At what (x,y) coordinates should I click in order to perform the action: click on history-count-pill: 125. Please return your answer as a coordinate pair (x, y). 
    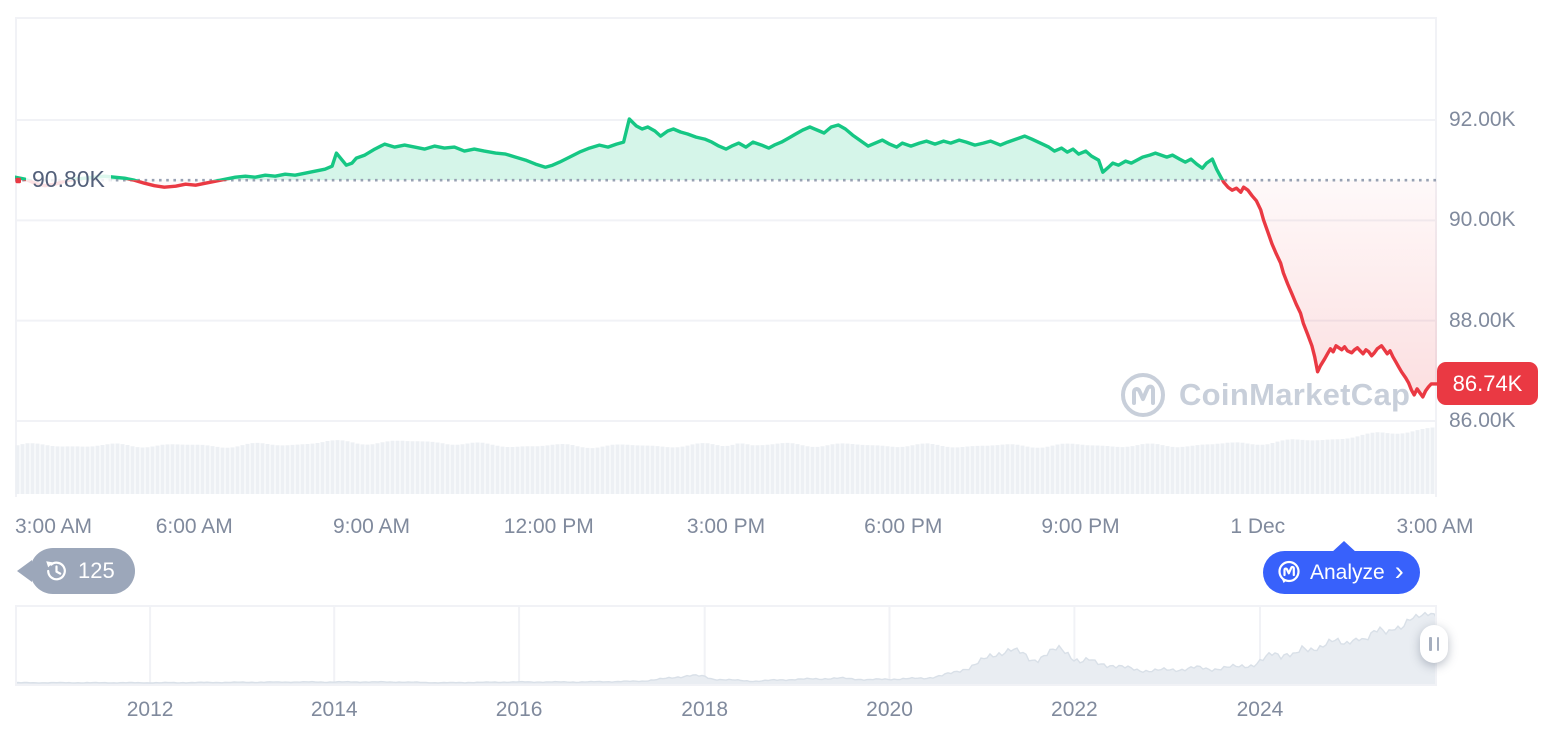
    Looking at the image, I should click on (82, 571).